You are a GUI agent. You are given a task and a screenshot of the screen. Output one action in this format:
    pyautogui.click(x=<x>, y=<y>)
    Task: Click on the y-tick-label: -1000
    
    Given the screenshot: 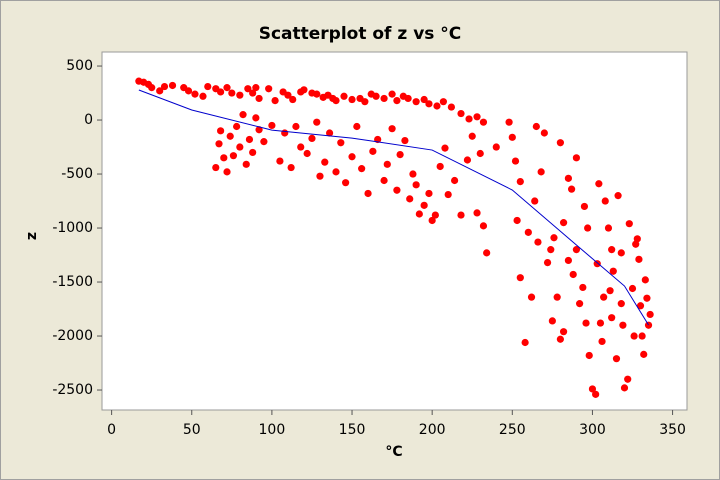 What is the action you would take?
    pyautogui.click(x=72, y=228)
    